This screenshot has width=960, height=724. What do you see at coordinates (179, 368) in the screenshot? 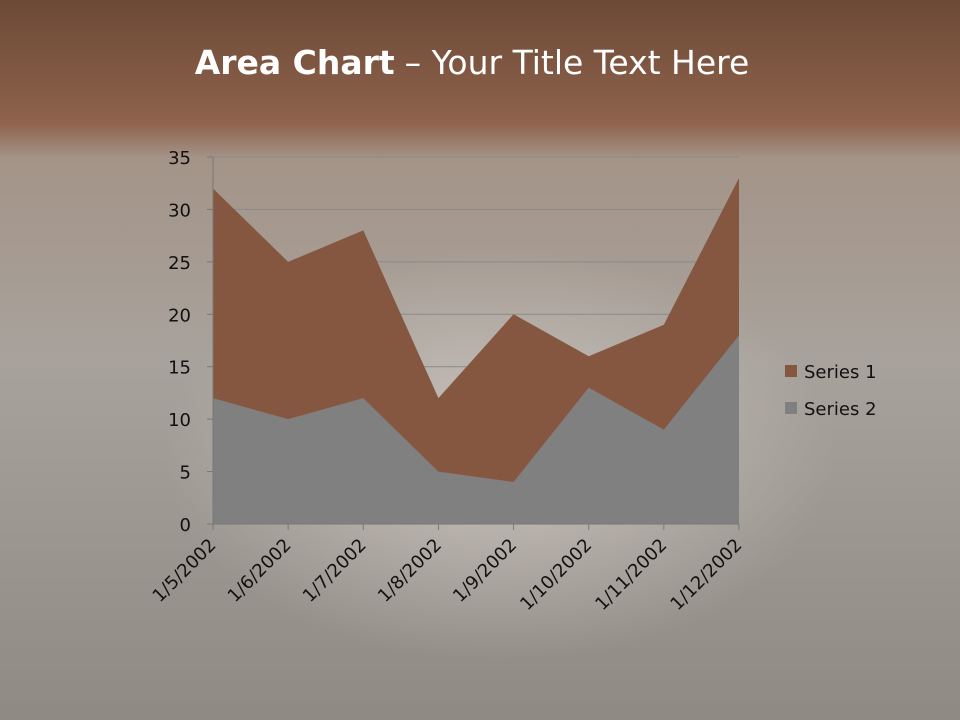
I see `y-tick-label: 15` at bounding box center [179, 368].